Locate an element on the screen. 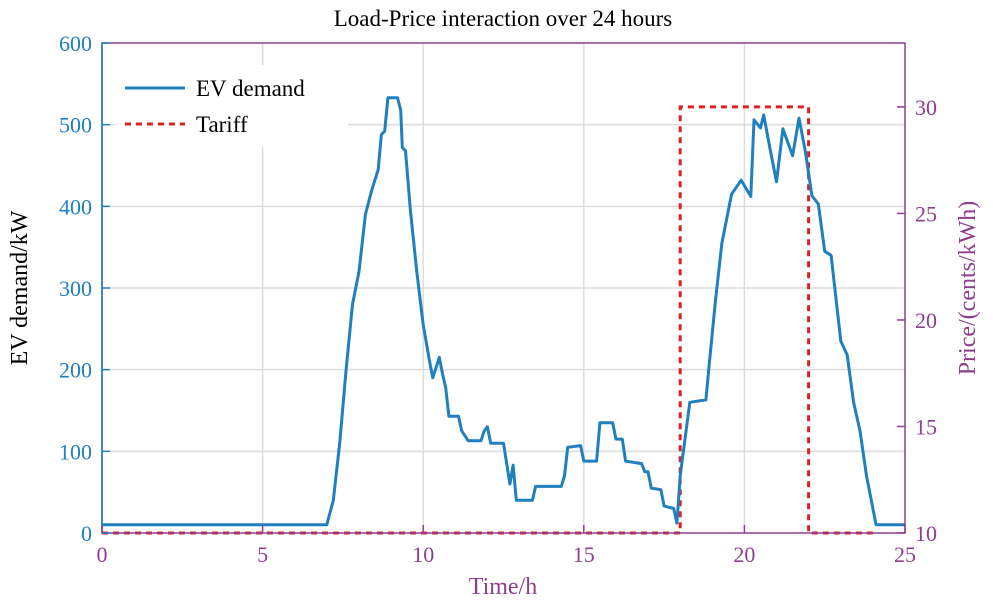 This screenshot has height=606, width=993. legend-label-ev-demand: EV demand is located at coordinates (250, 88).